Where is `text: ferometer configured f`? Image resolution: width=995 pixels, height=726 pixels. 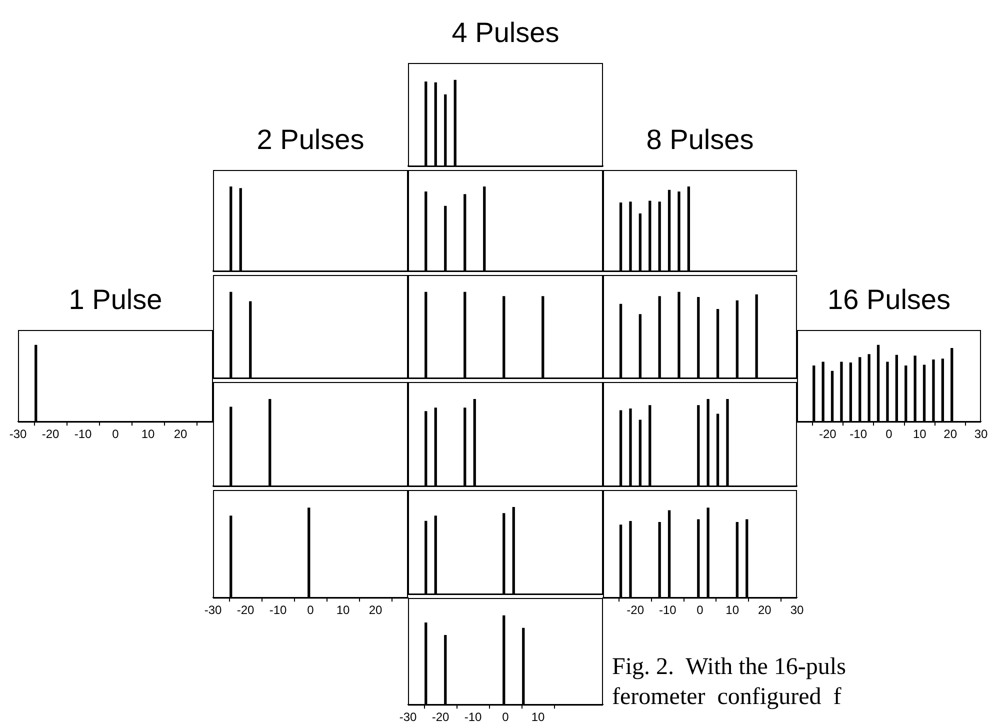 text: ferometer configured f is located at coordinates (727, 697).